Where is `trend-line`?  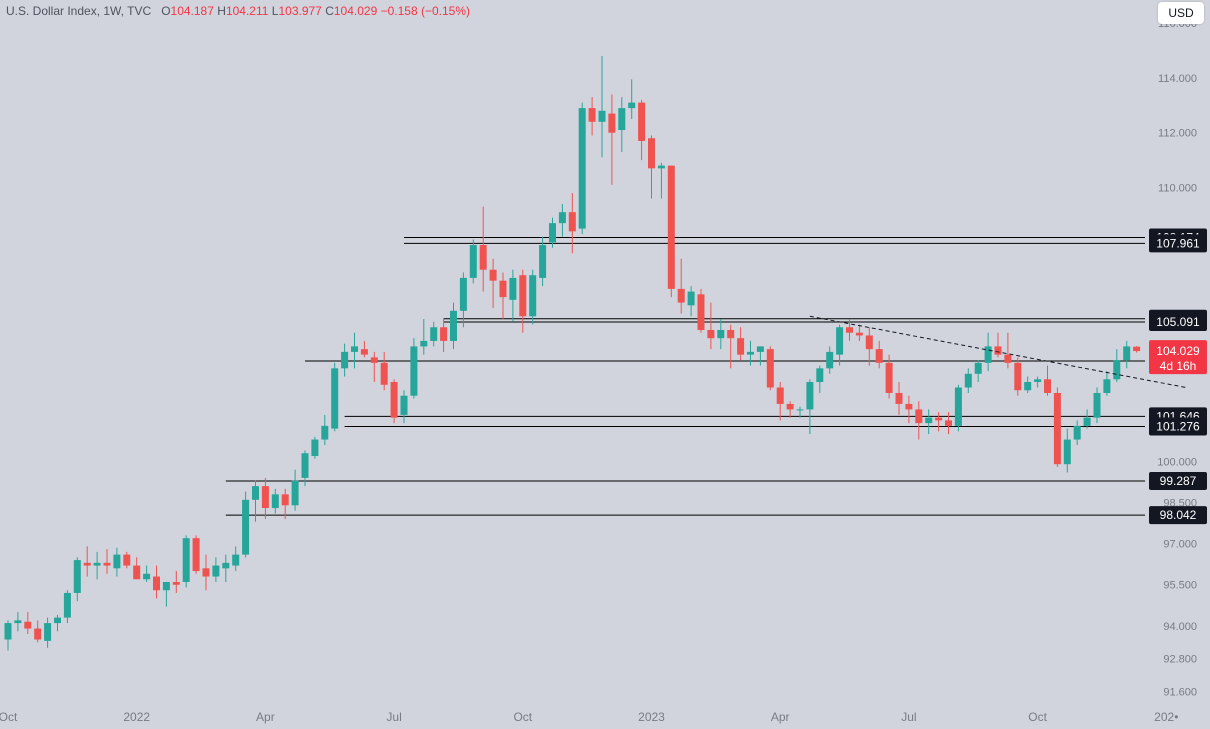 trend-line is located at coordinates (998, 351).